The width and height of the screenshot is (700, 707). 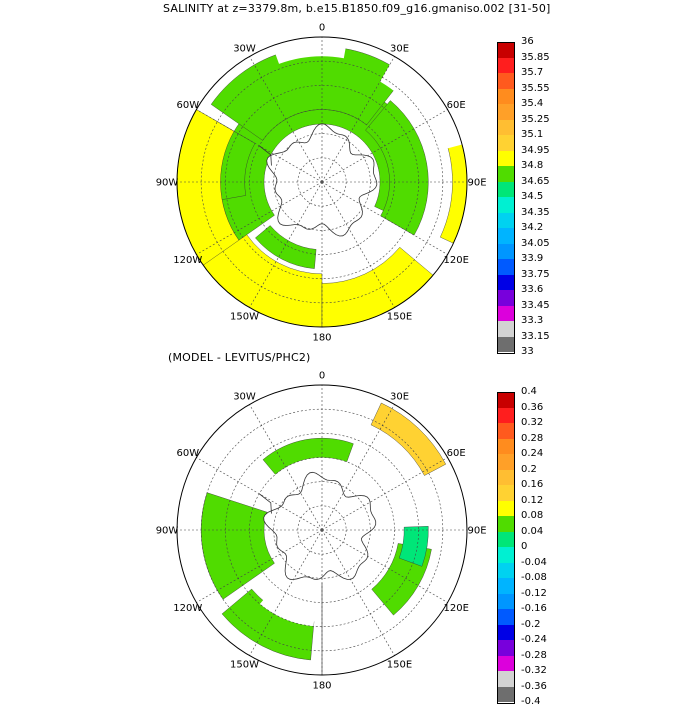 What do you see at coordinates (535, 243) in the screenshot?
I see `colorbar-tick-label: 34.05` at bounding box center [535, 243].